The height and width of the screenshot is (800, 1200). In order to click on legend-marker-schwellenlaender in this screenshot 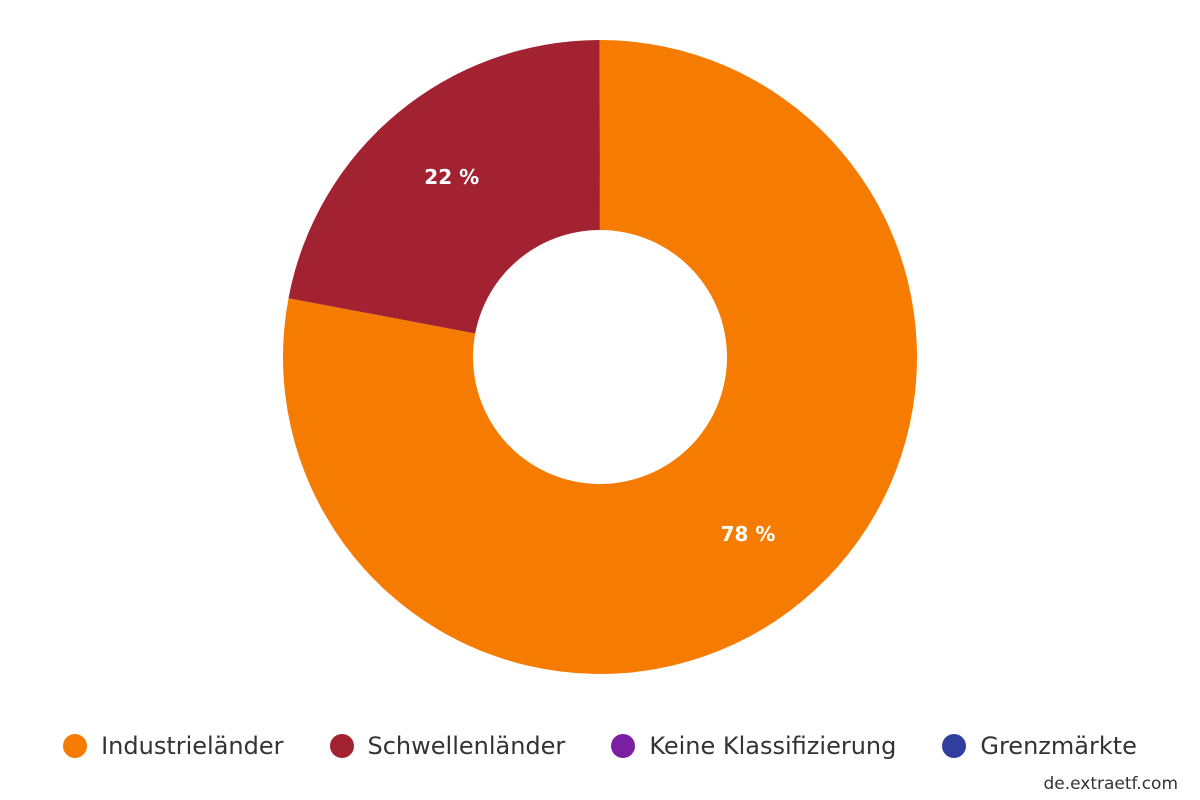, I will do `click(341, 746)`.